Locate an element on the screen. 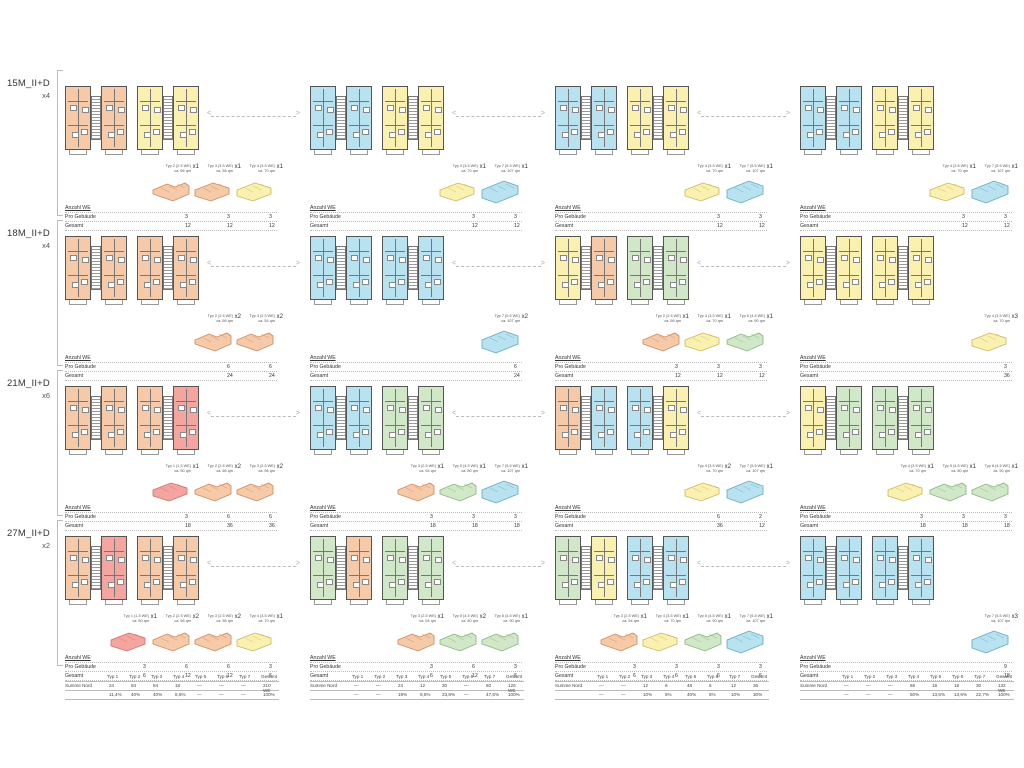  type-label: Typ 4 (3.5 WE) ca. 70 qm x1 is located at coordinates (702, 168).